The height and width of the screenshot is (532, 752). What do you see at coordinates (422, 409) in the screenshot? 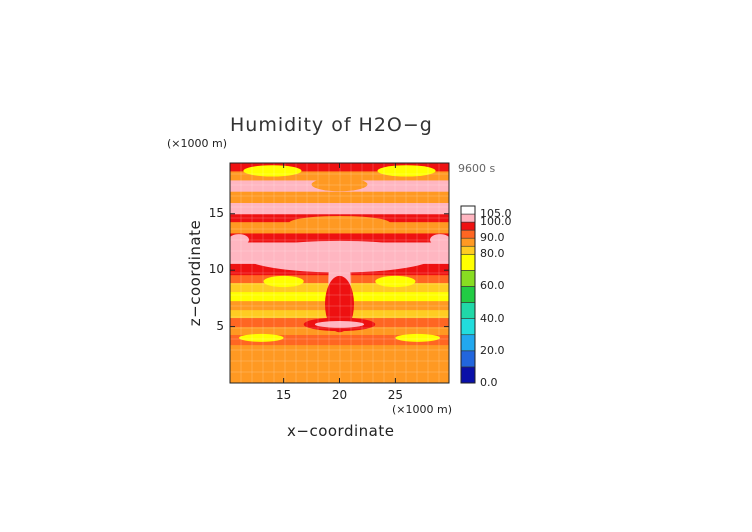
I see `x-axis-unit: (×1000 m)` at bounding box center [422, 409].